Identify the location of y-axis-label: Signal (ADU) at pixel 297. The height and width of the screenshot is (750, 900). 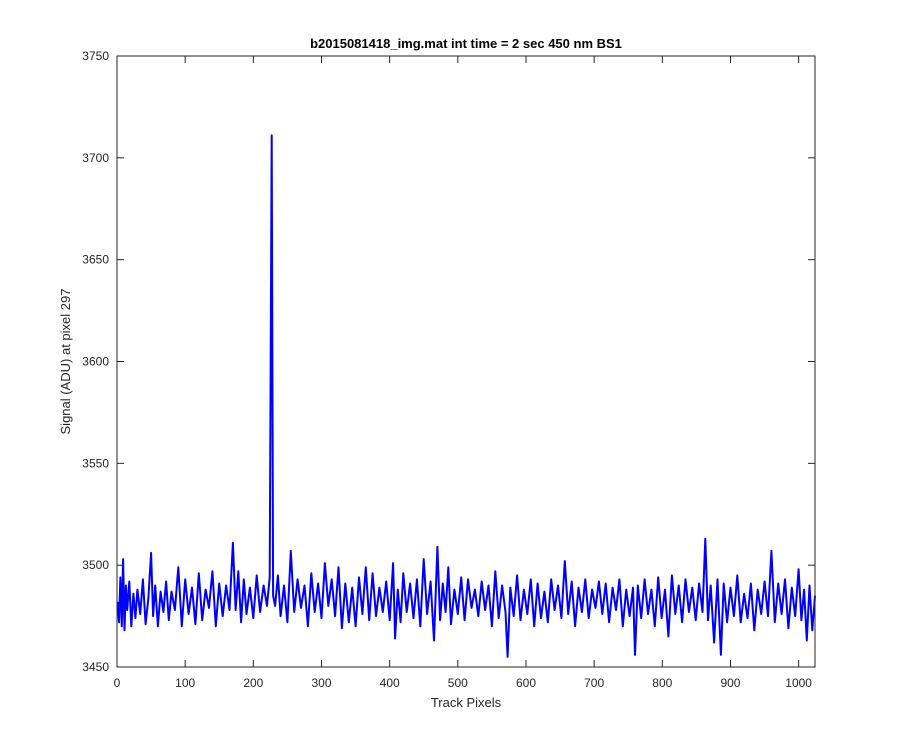
(65, 362).